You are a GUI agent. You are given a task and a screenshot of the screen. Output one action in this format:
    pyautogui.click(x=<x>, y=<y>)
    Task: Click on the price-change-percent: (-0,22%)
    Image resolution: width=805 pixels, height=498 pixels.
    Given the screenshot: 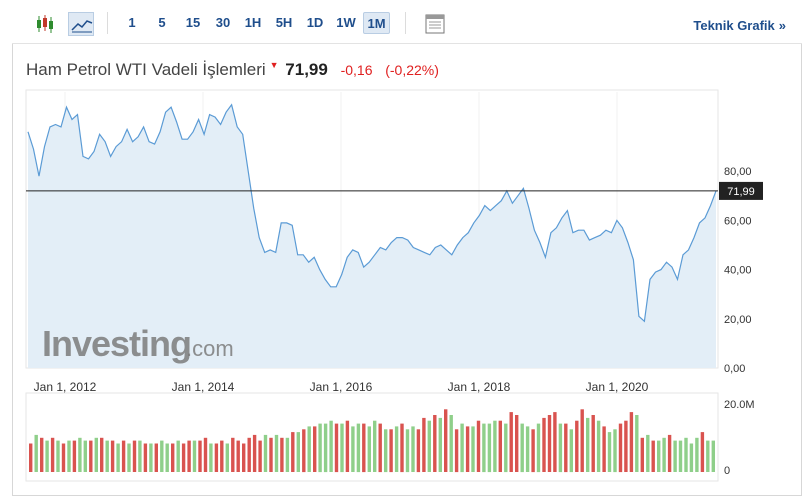 What is the action you would take?
    pyautogui.click(x=412, y=70)
    